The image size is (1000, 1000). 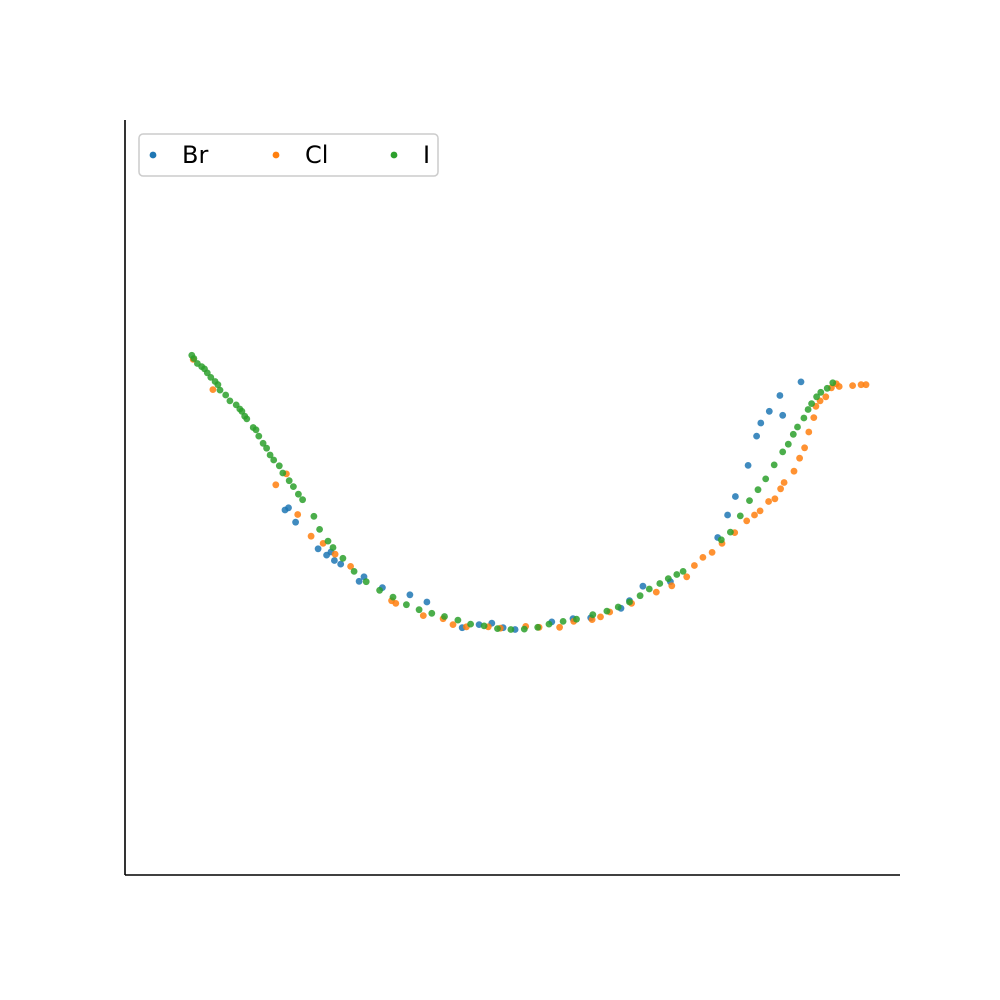 I want to click on legend-marker-cl, so click(x=276, y=155).